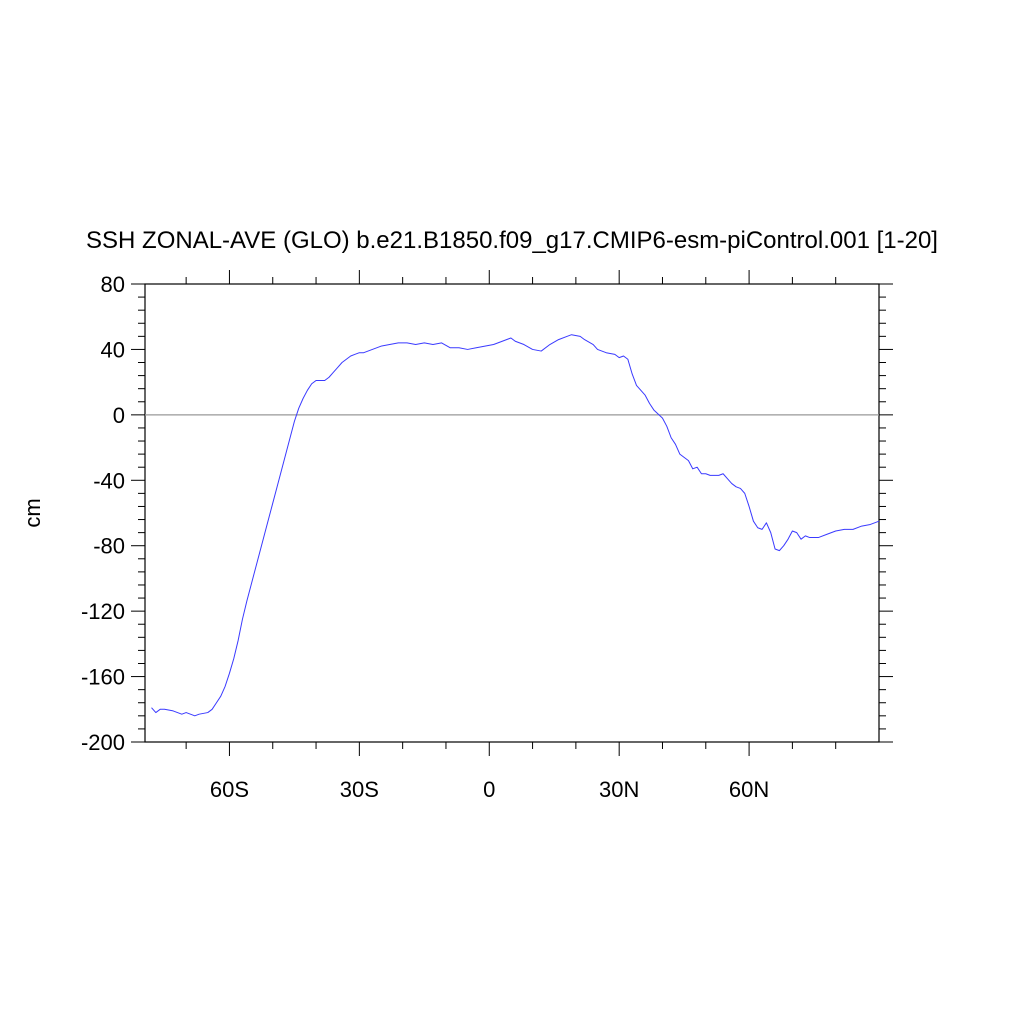  Describe the element at coordinates (109, 546) in the screenshot. I see `y-tick-label: -80` at that location.